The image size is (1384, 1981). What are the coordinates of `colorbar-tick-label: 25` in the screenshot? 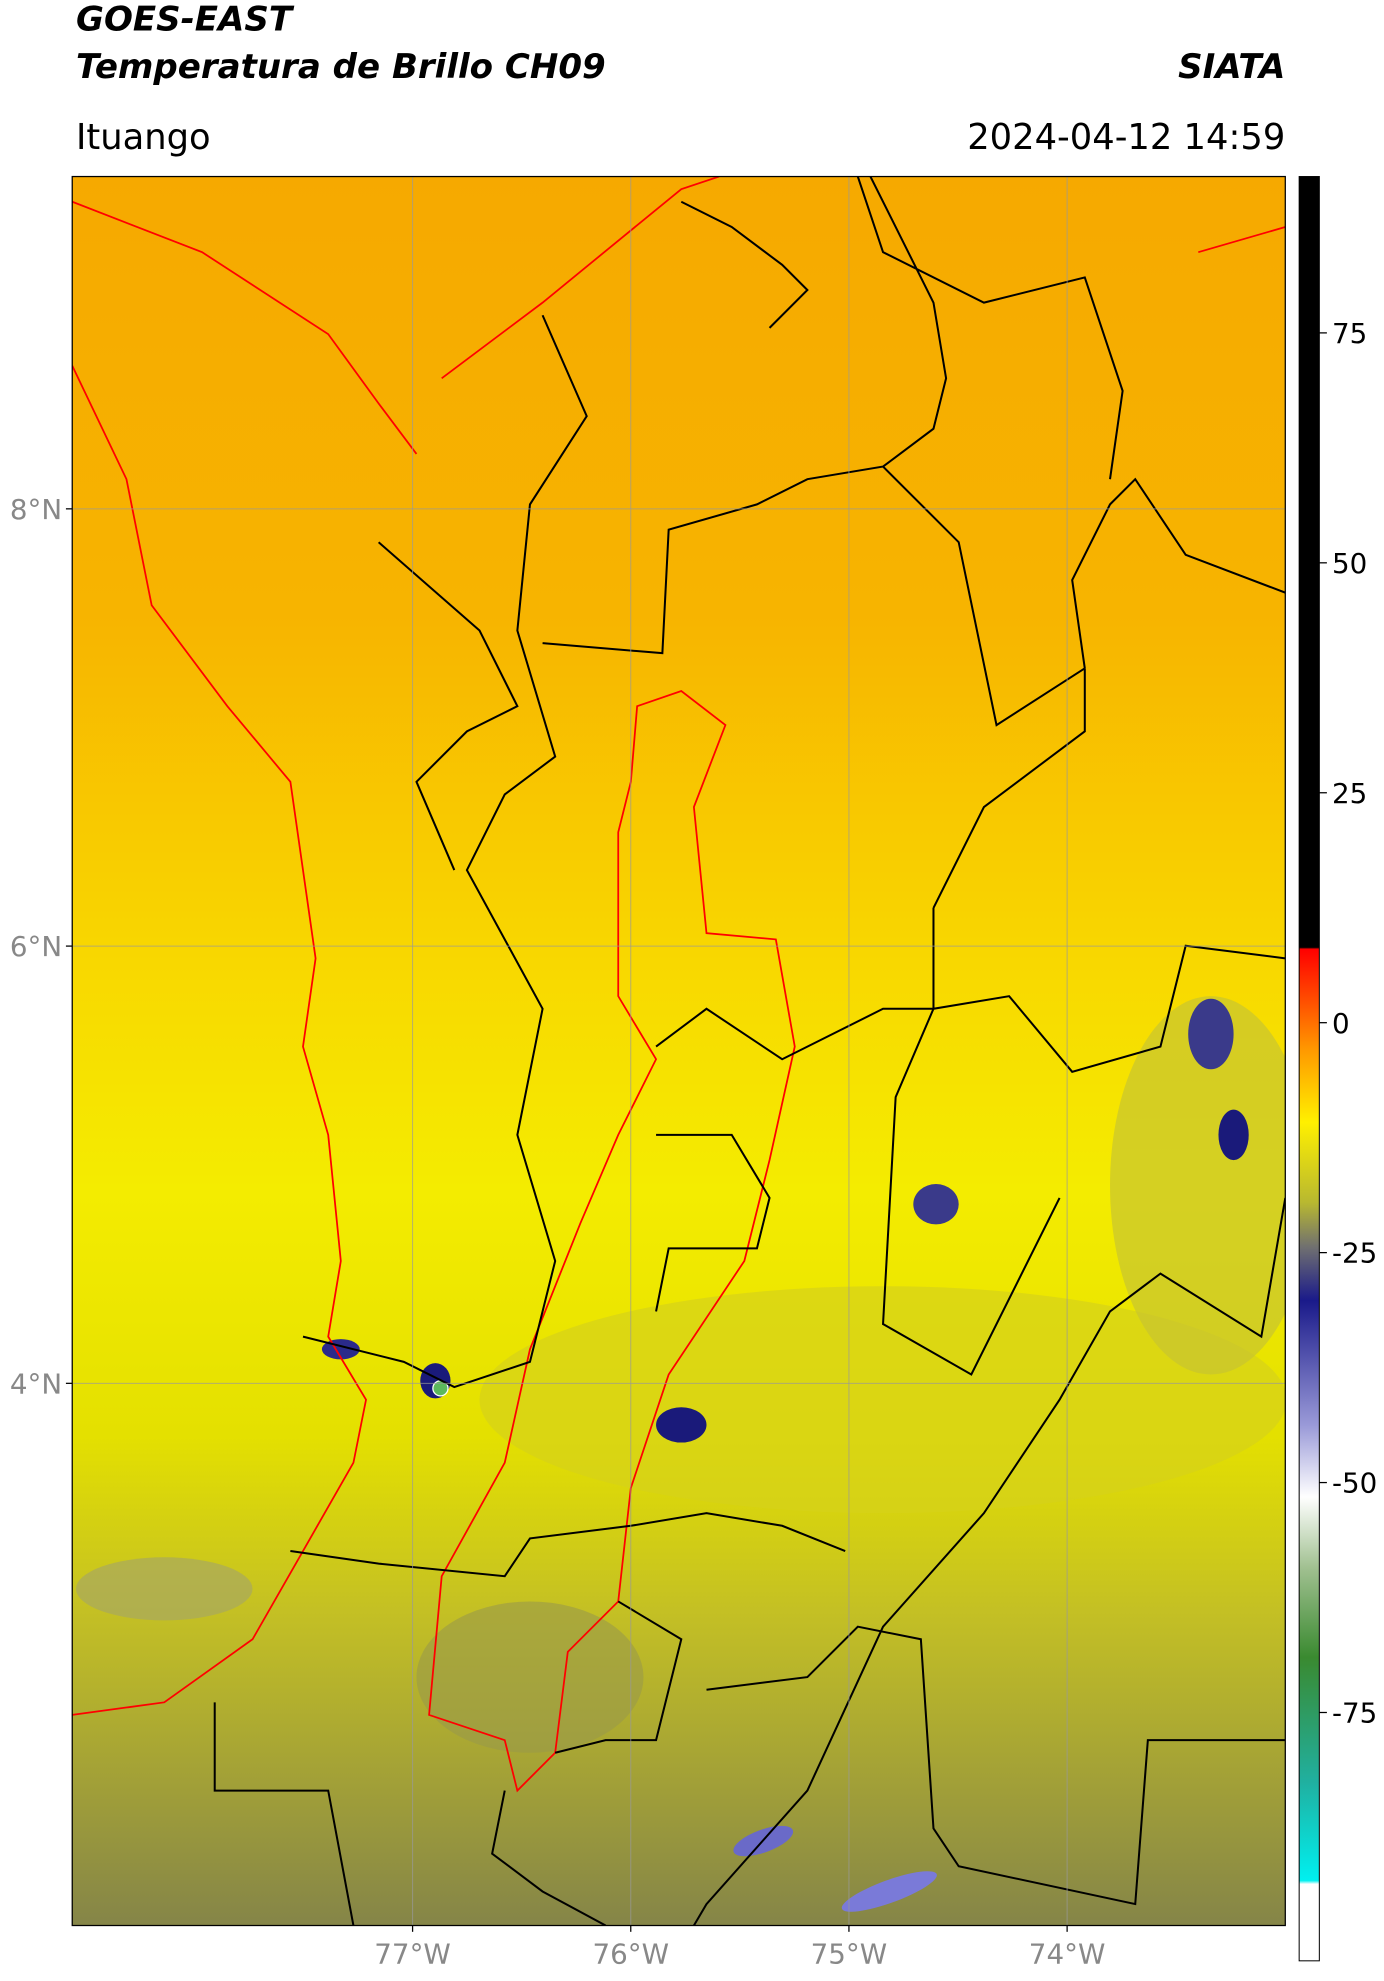 It's located at (1349, 793).